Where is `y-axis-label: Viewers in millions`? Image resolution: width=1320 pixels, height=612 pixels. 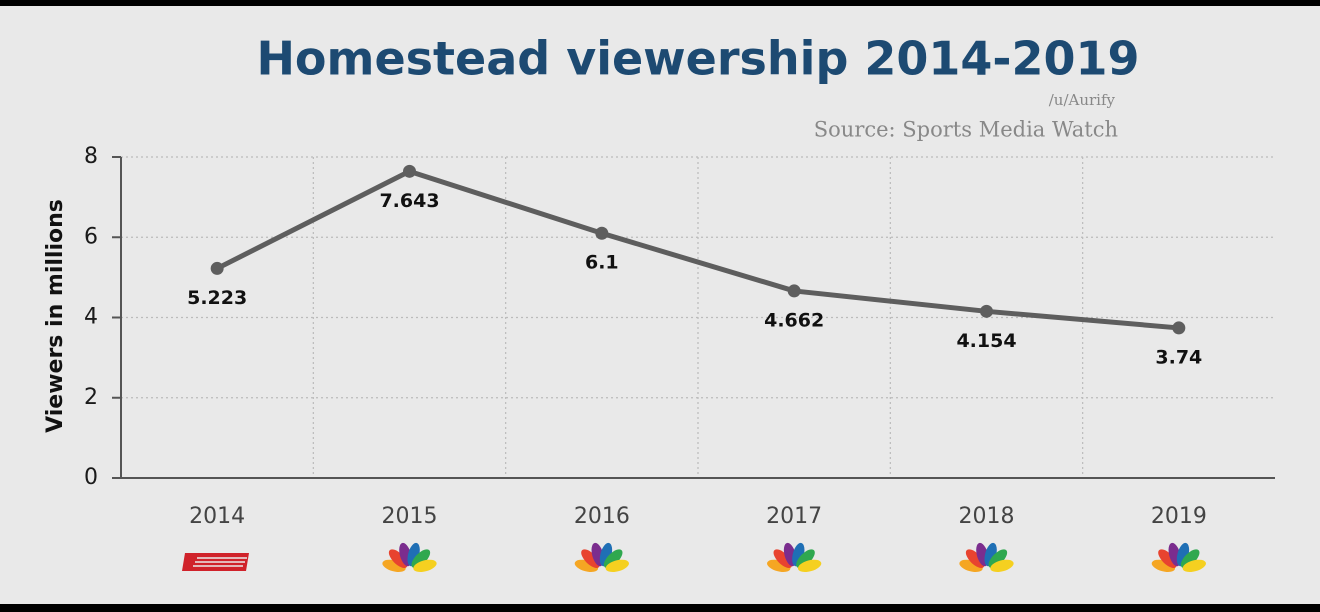 y-axis-label: Viewers in millions is located at coordinates (55, 316).